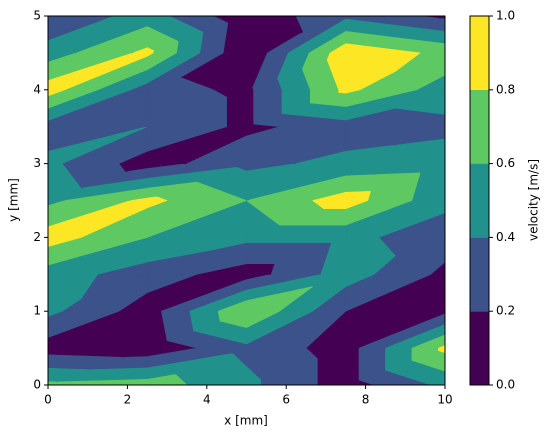 The image size is (549, 438). What do you see at coordinates (246, 421) in the screenshot?
I see `x-axis-label: x [mm]` at bounding box center [246, 421].